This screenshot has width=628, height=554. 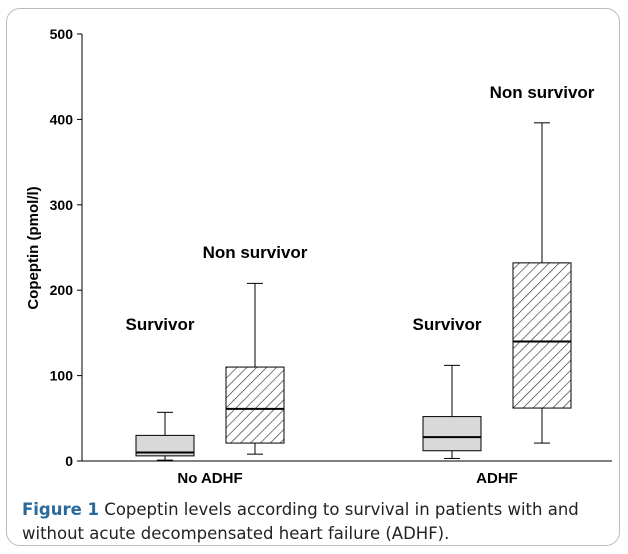 I want to click on y-tick-label: 100, so click(x=62, y=376).